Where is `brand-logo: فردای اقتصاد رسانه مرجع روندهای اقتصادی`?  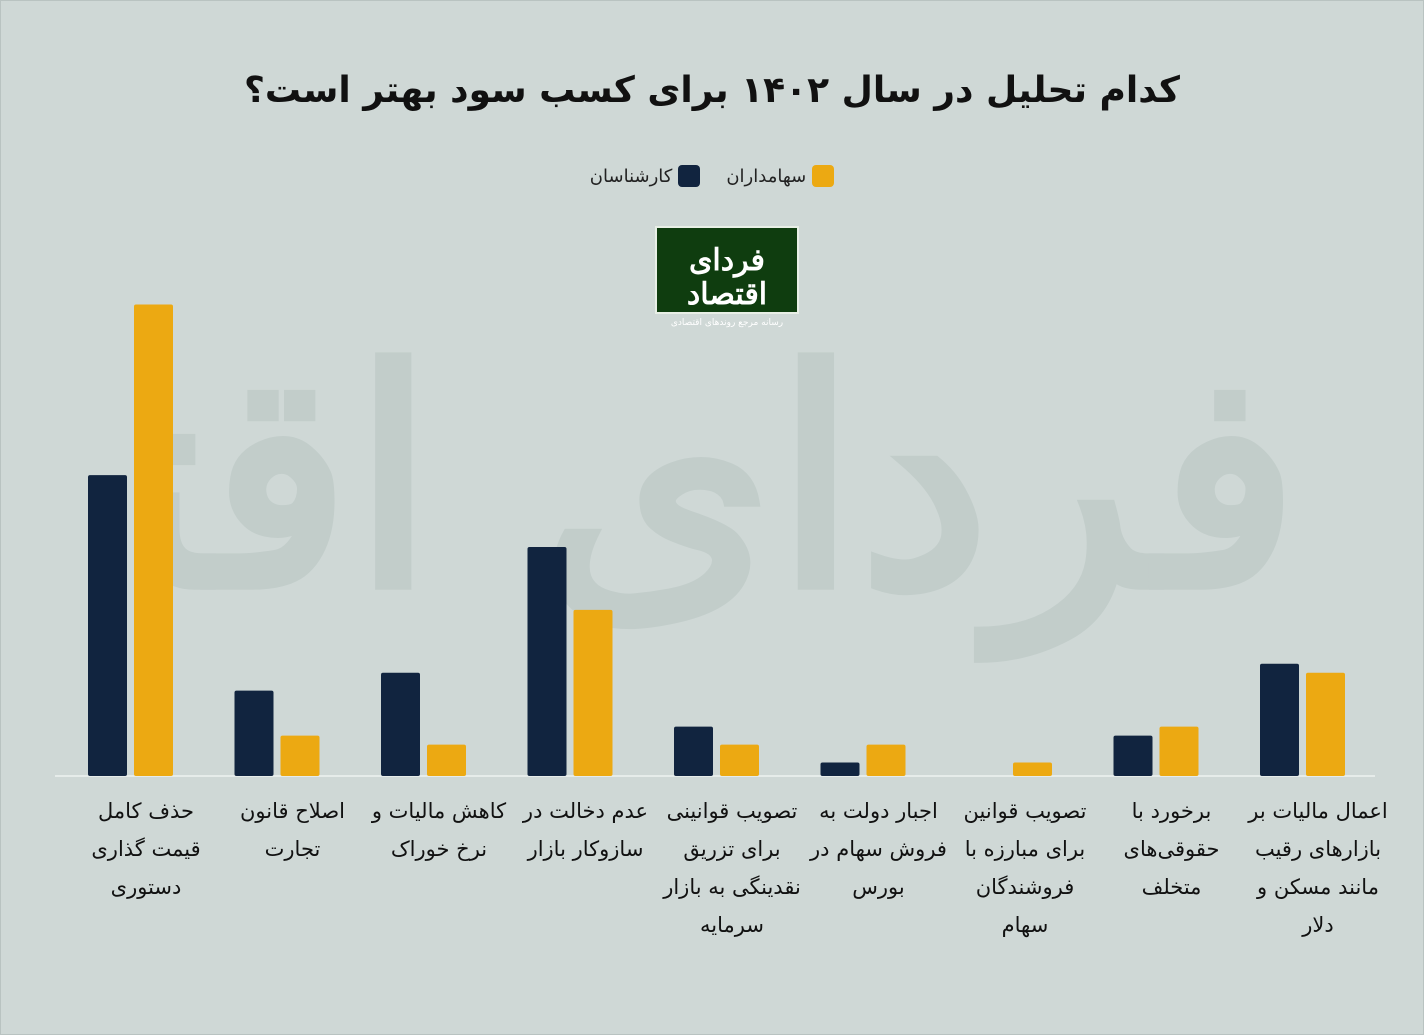 brand-logo: فردای اقتصاد رسانه مرجع روندهای اقتصادی is located at coordinates (727, 277).